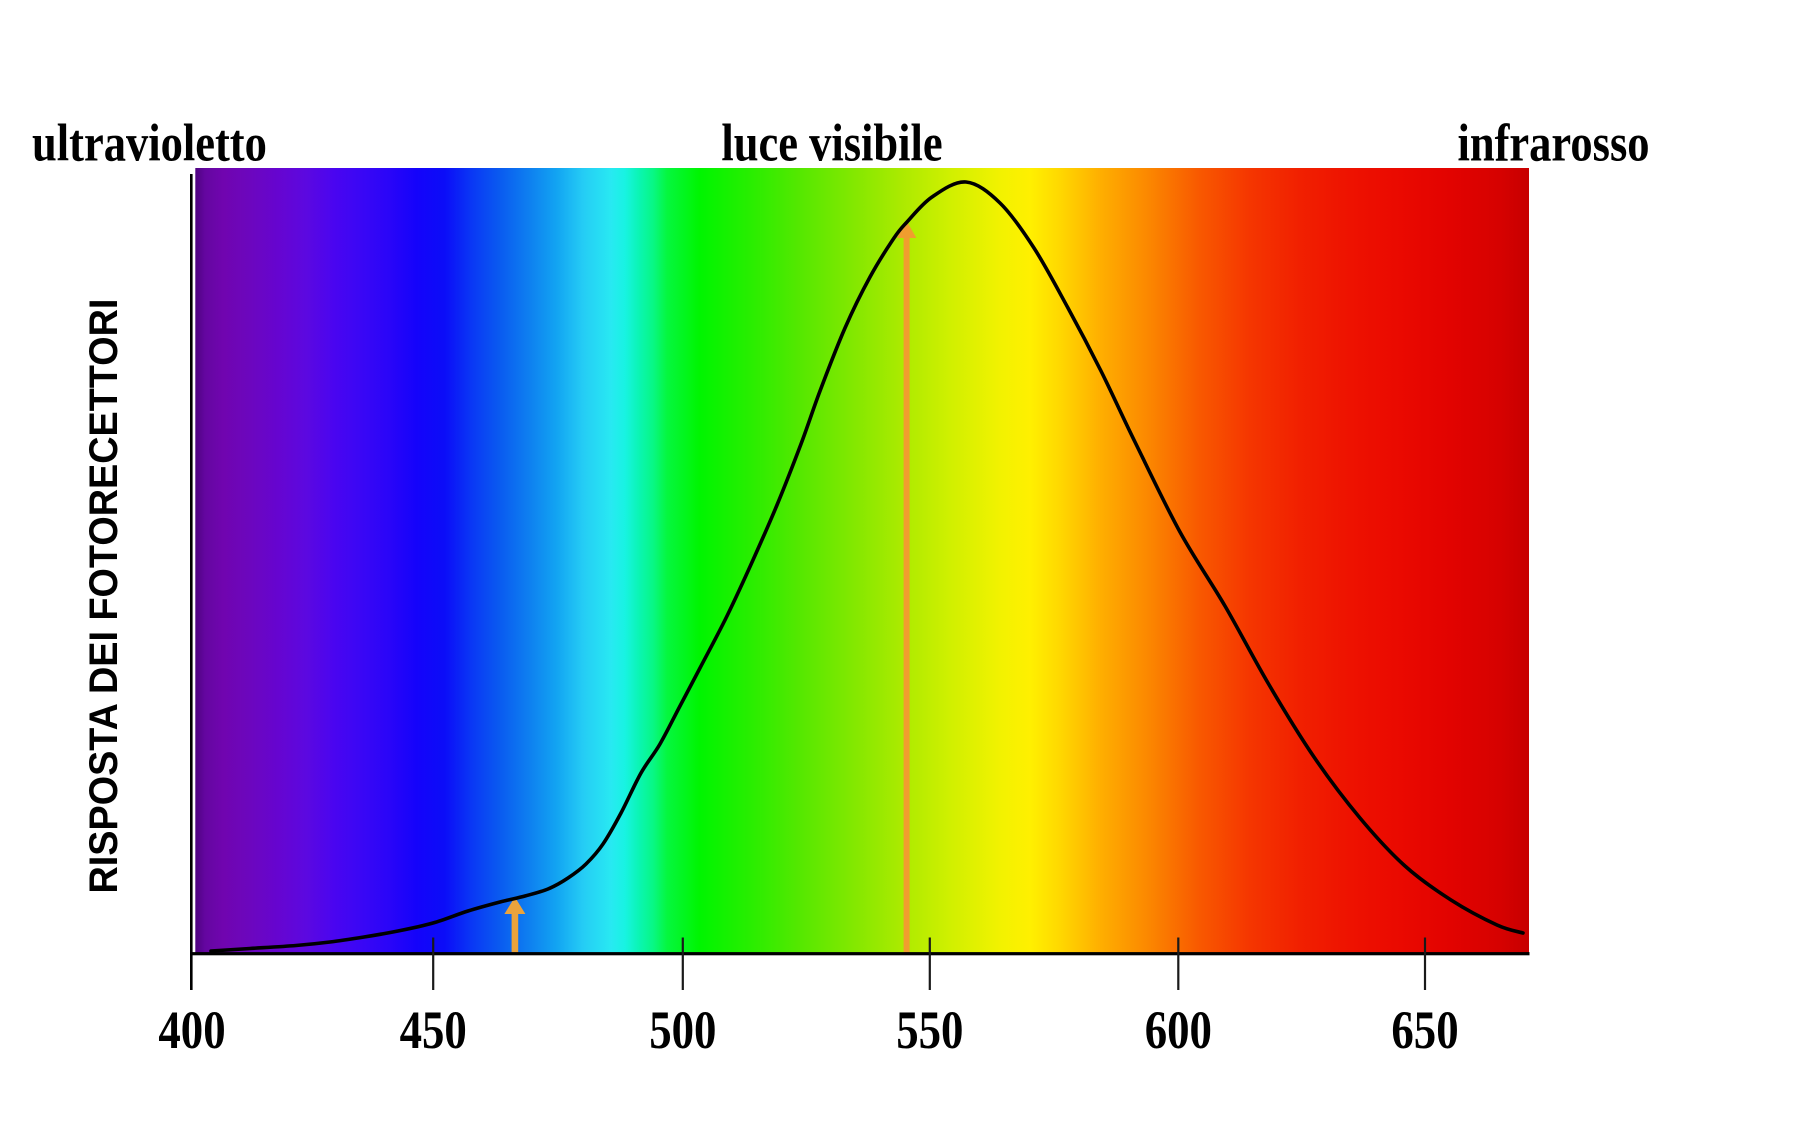 The image size is (1820, 1131). What do you see at coordinates (929, 1030) in the screenshot?
I see `svg-text: 550` at bounding box center [929, 1030].